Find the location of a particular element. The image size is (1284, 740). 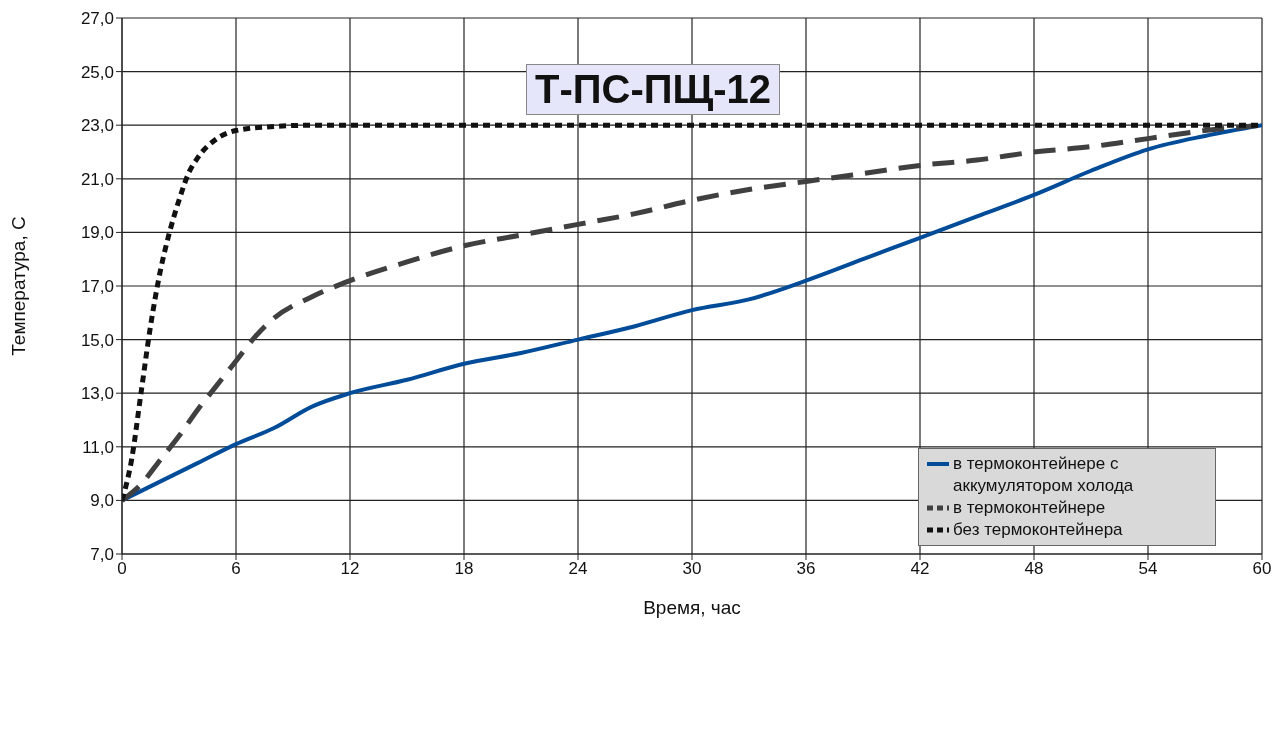

x-tick-label: 12 is located at coordinates (350, 569).